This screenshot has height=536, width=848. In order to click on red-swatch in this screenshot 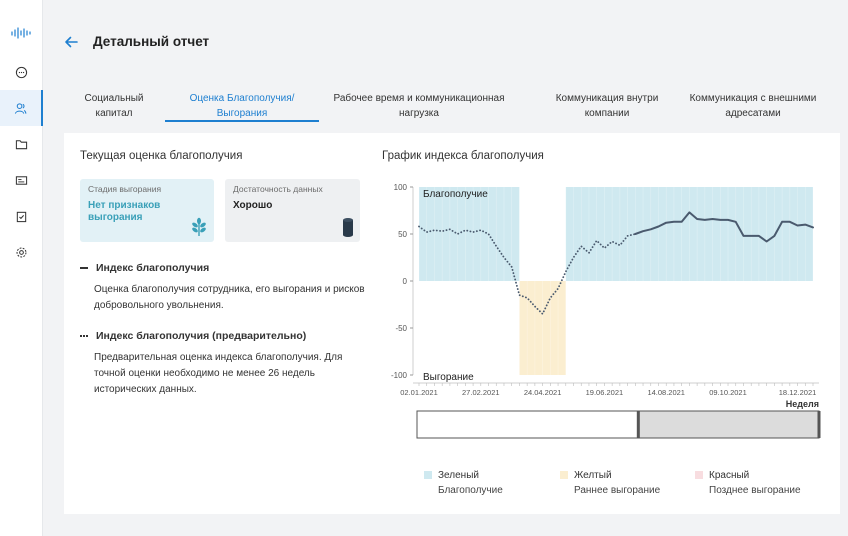, I will do `click(699, 475)`.